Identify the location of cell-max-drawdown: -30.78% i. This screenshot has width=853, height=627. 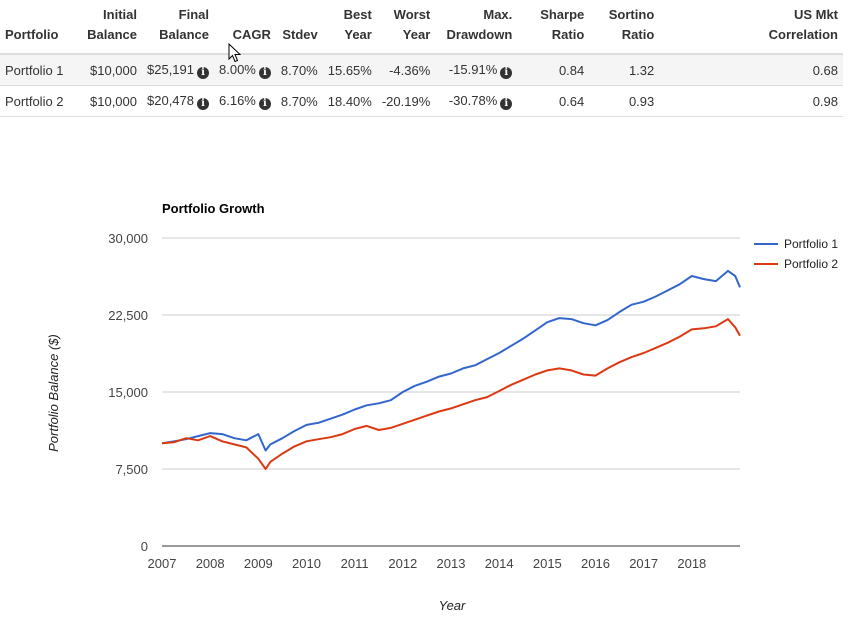
(476, 101).